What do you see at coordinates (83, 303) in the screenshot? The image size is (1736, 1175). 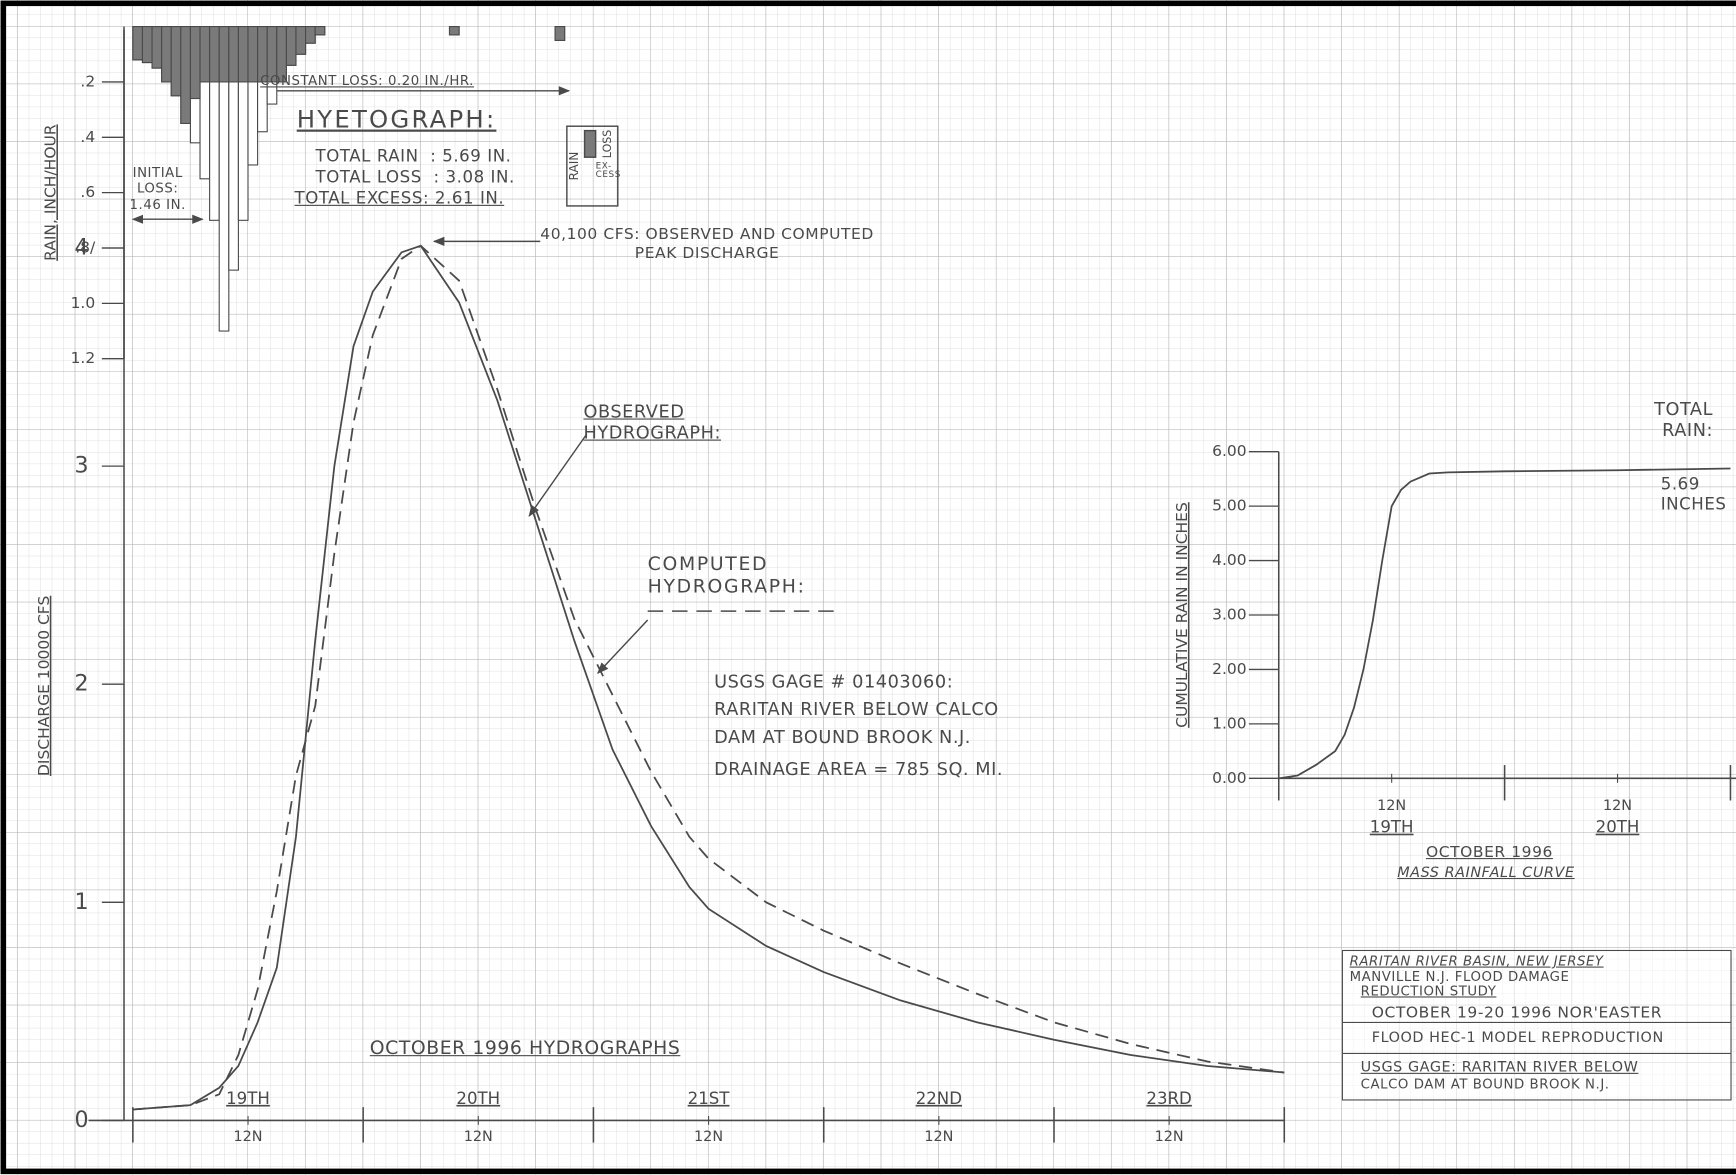 I see `y-tick-label: 1.0` at bounding box center [83, 303].